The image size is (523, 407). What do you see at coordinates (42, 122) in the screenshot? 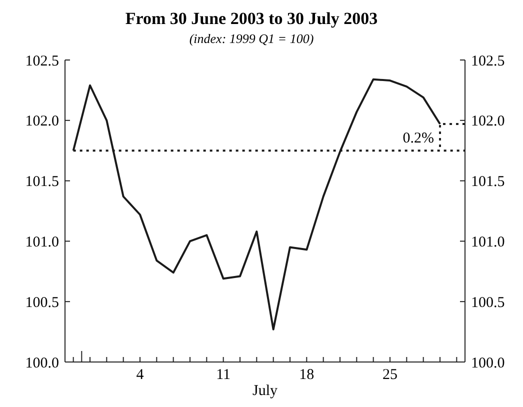
I see `y-tick-label: 102.0` at bounding box center [42, 122].